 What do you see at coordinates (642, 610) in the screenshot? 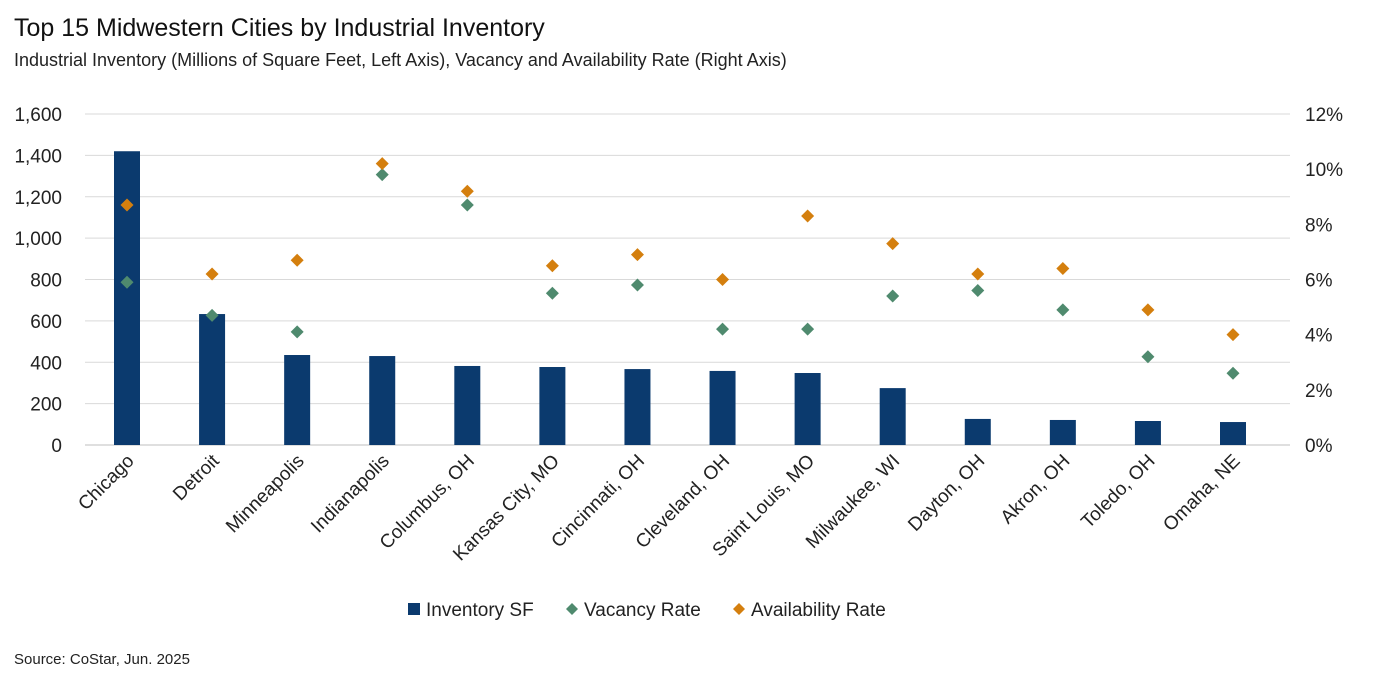
I see `legend-label: Vacancy Rate` at bounding box center [642, 610].